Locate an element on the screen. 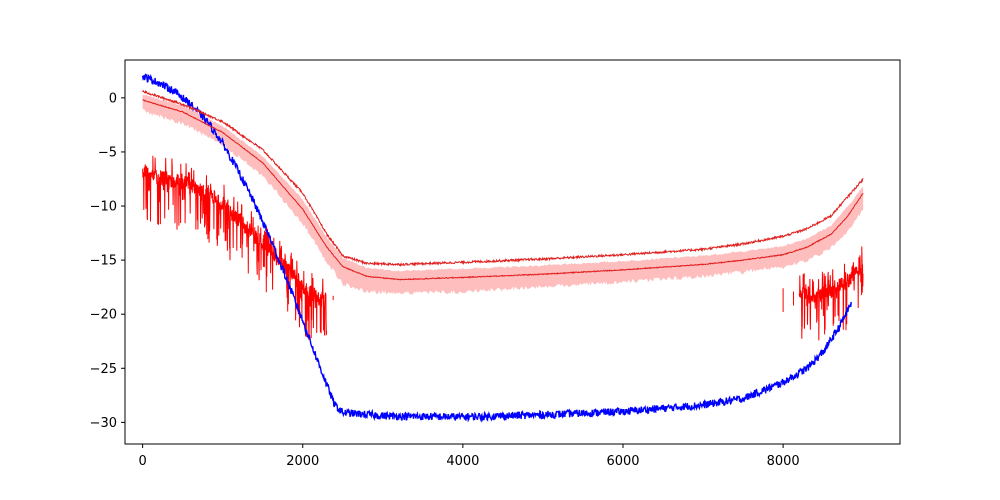 The height and width of the screenshot is (500, 1000). y-tick-label: −25 is located at coordinates (103, 369).